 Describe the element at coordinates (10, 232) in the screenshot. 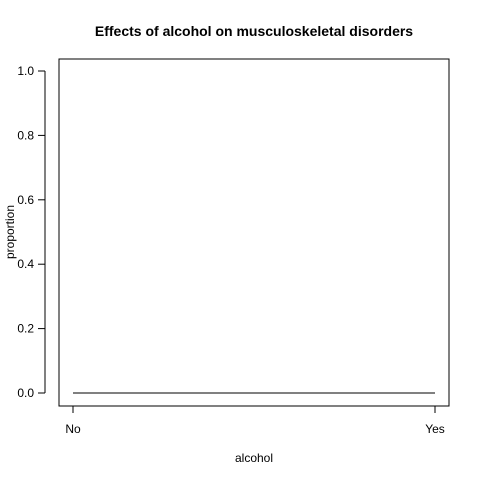

I see `y-axis-label: proportion` at that location.